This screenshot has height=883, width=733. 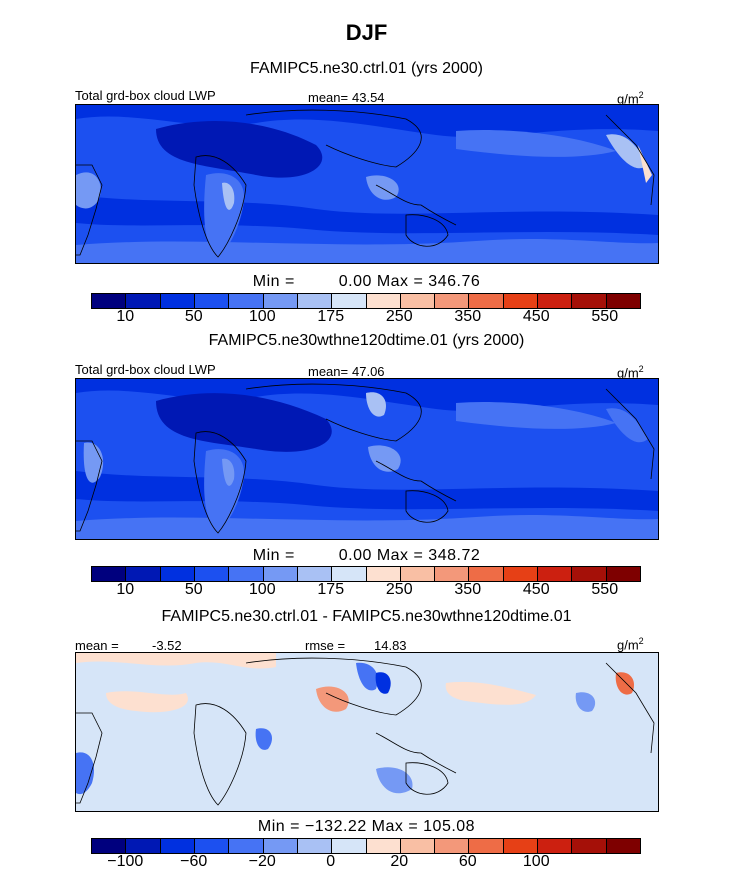 What do you see at coordinates (630, 644) in the screenshot?
I see `panel-3-unit: g/m2` at bounding box center [630, 644].